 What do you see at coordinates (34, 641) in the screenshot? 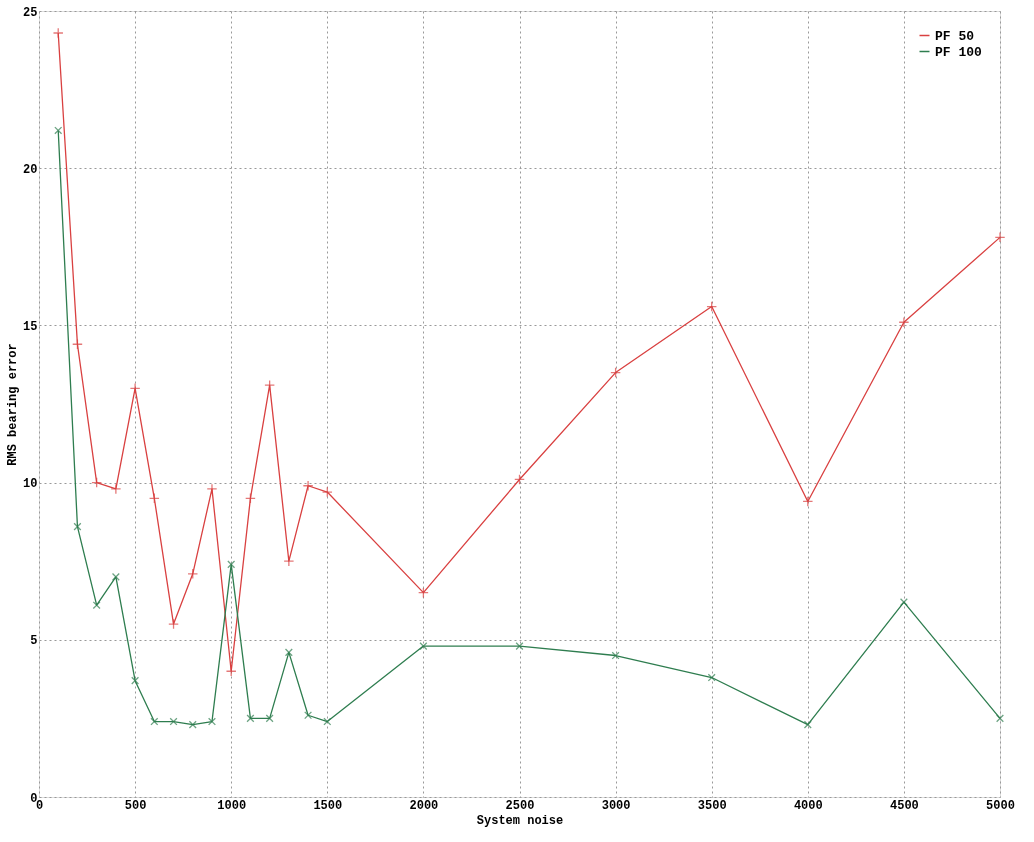
I see `y-tick-label: 5` at bounding box center [34, 641].